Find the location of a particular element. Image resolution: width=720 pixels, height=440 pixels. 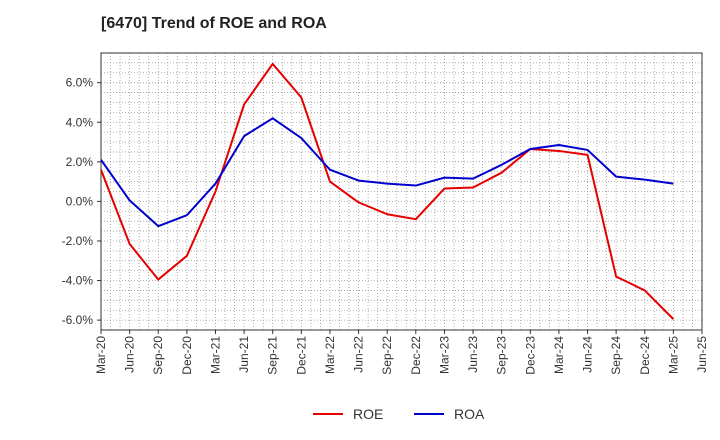

x-tick-label: Jun-24 is located at coordinates (588, 354).